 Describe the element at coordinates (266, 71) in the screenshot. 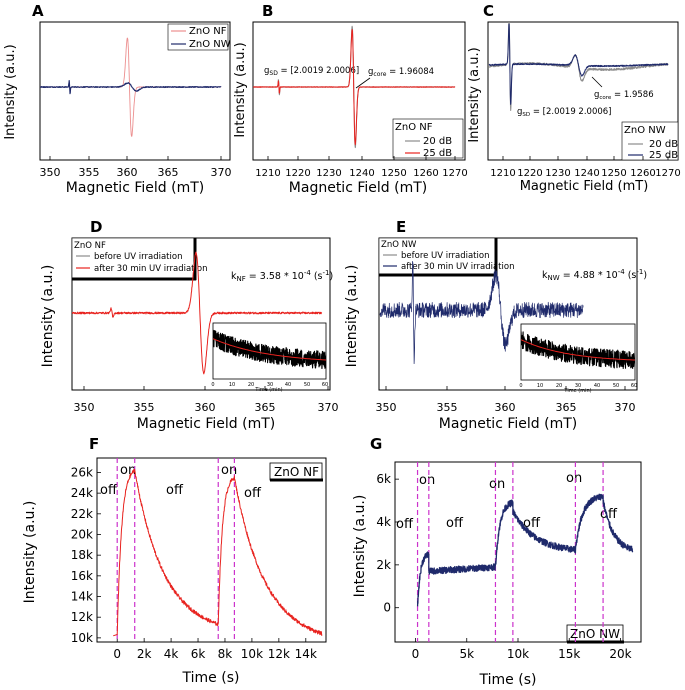

I see `panel-b-g-sd-symbol: g` at that location.